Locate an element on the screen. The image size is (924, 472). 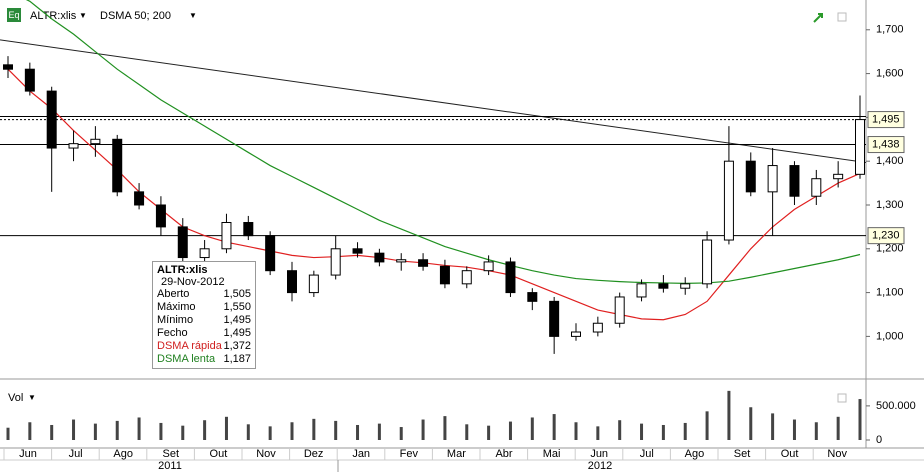
tooltip-value: 1,187 is located at coordinates (237, 359).